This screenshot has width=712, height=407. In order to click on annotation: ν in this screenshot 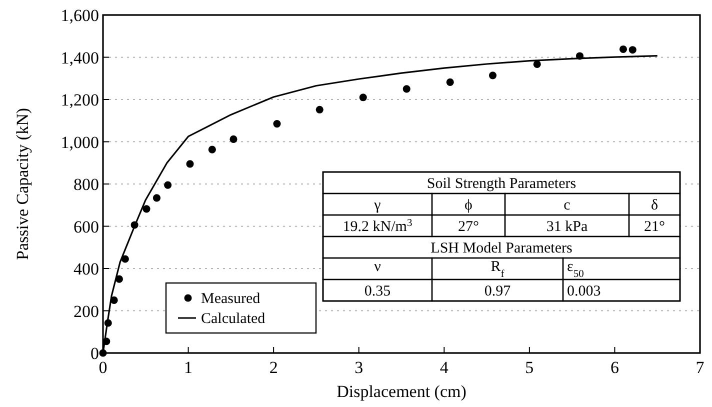, I will do `click(378, 267)`.